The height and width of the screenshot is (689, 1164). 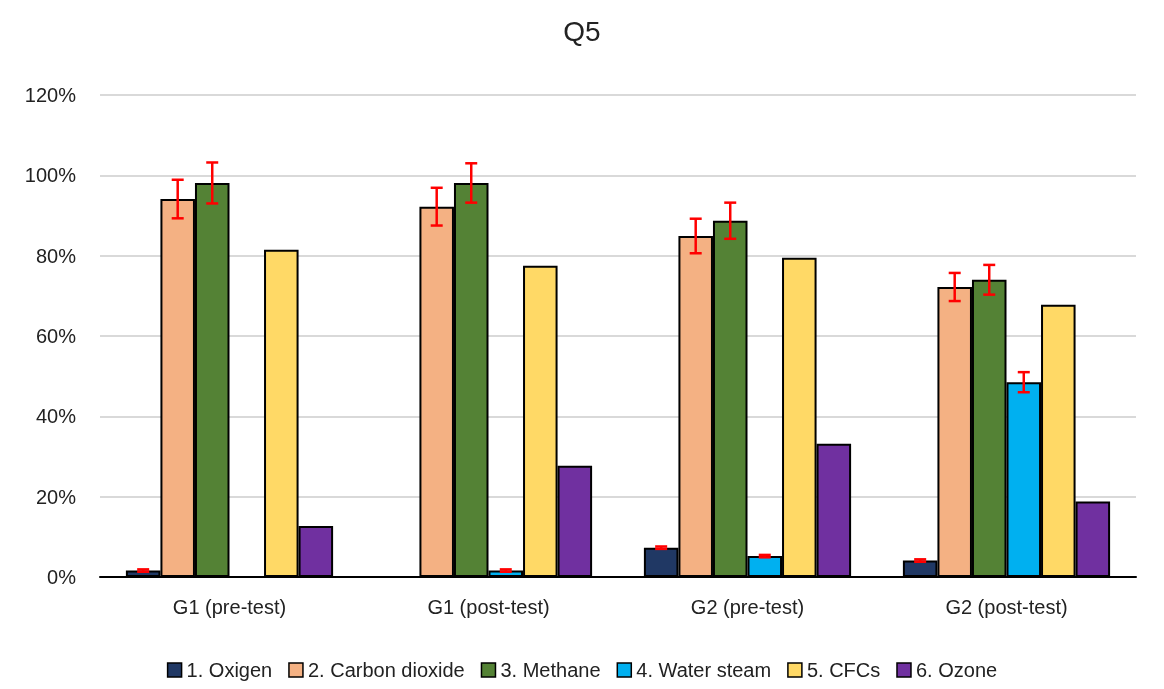 What do you see at coordinates (229, 607) in the screenshot?
I see `x-tick-label: G1 (pre-test)` at bounding box center [229, 607].